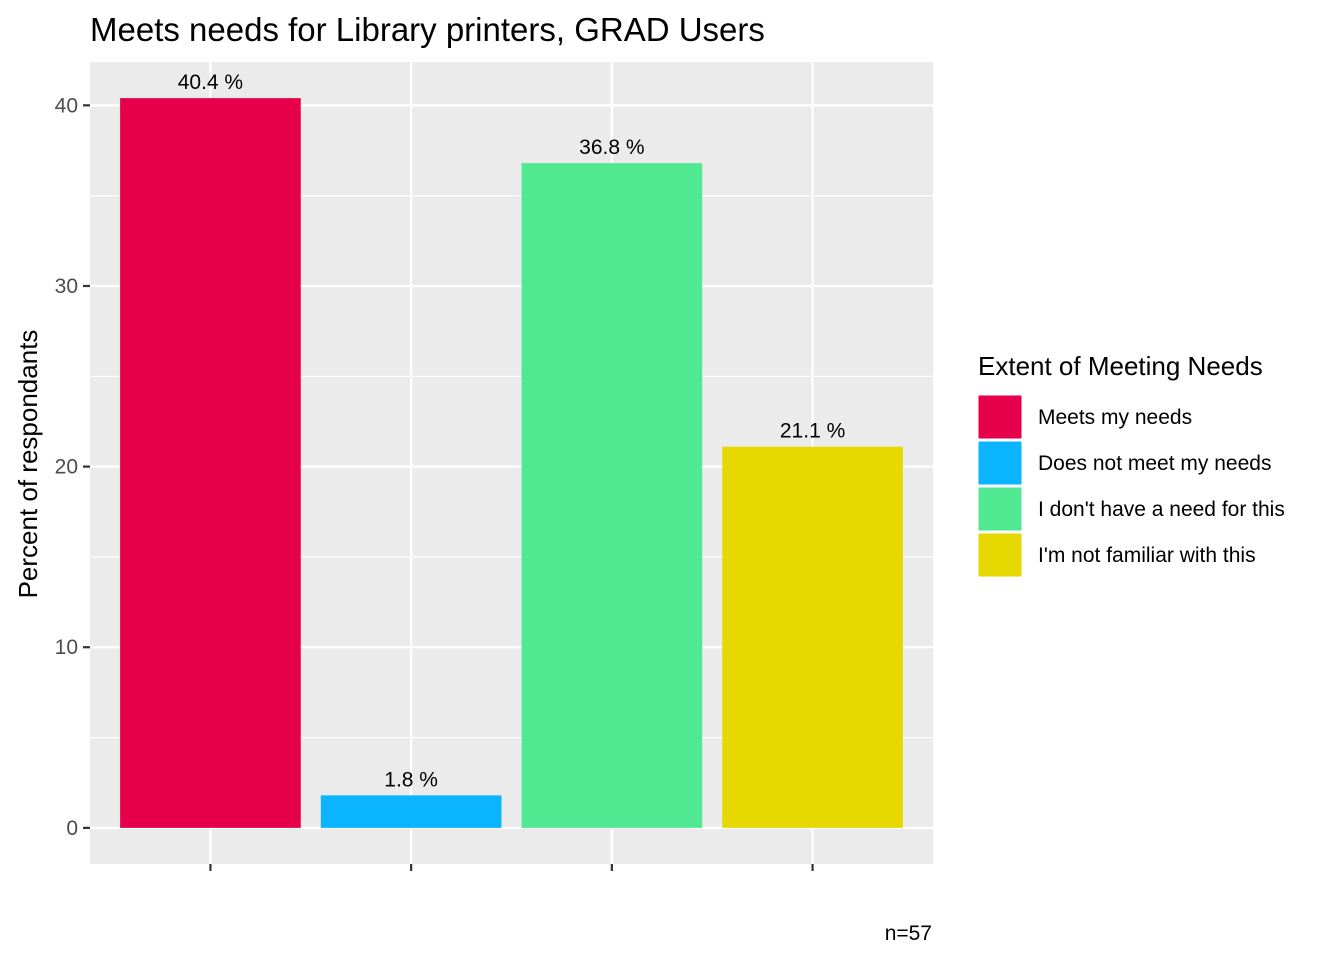 The height and width of the screenshot is (960, 1344). Describe the element at coordinates (511, 867) in the screenshot. I see `x-axis` at that location.